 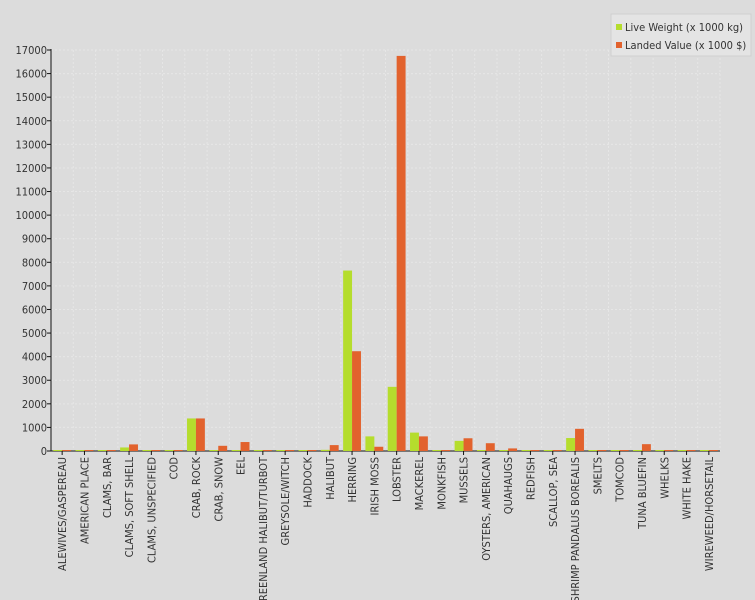 What do you see at coordinates (31, 74) in the screenshot?
I see `y-tick-label: 16000` at bounding box center [31, 74].